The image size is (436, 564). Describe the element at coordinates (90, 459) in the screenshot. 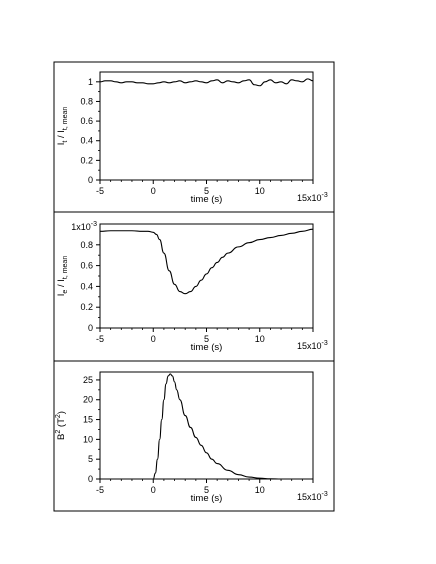

I see `y-tick-label: 5` at that location.